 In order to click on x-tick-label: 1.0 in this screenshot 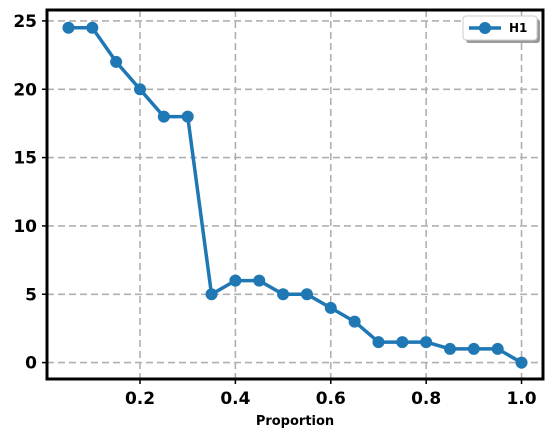, I will do `click(521, 399)`.